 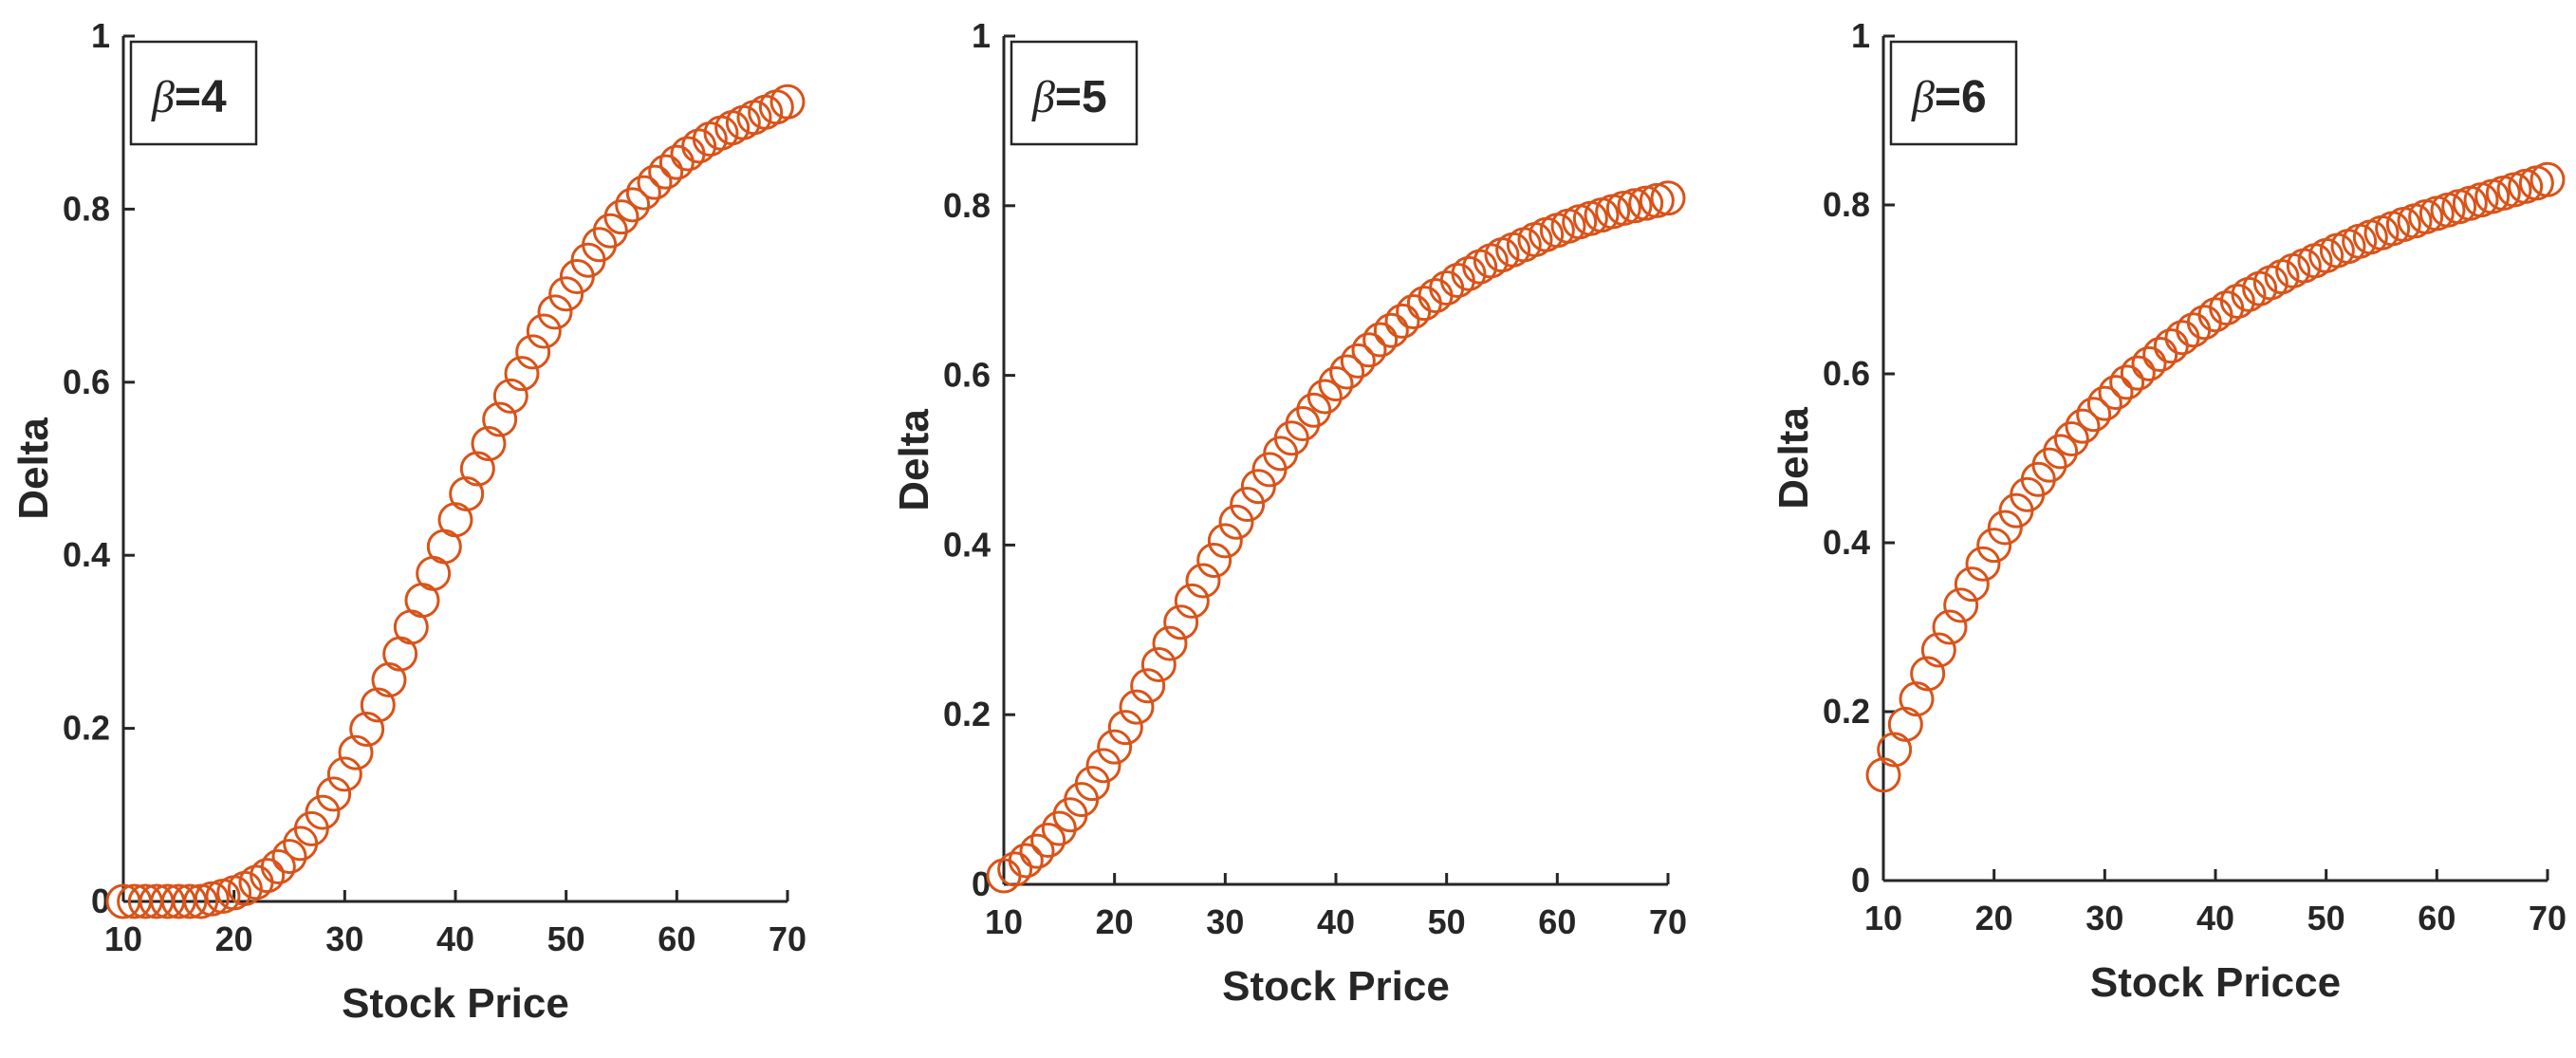 What do you see at coordinates (2326, 918) in the screenshot?
I see `x-tick-label: 50` at bounding box center [2326, 918].